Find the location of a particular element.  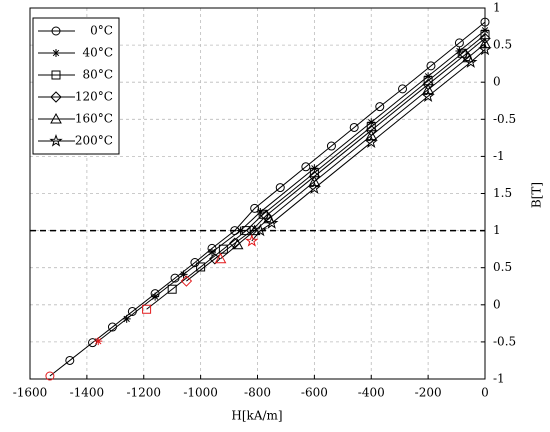

legend-label: 40°C is located at coordinates (98, 53).